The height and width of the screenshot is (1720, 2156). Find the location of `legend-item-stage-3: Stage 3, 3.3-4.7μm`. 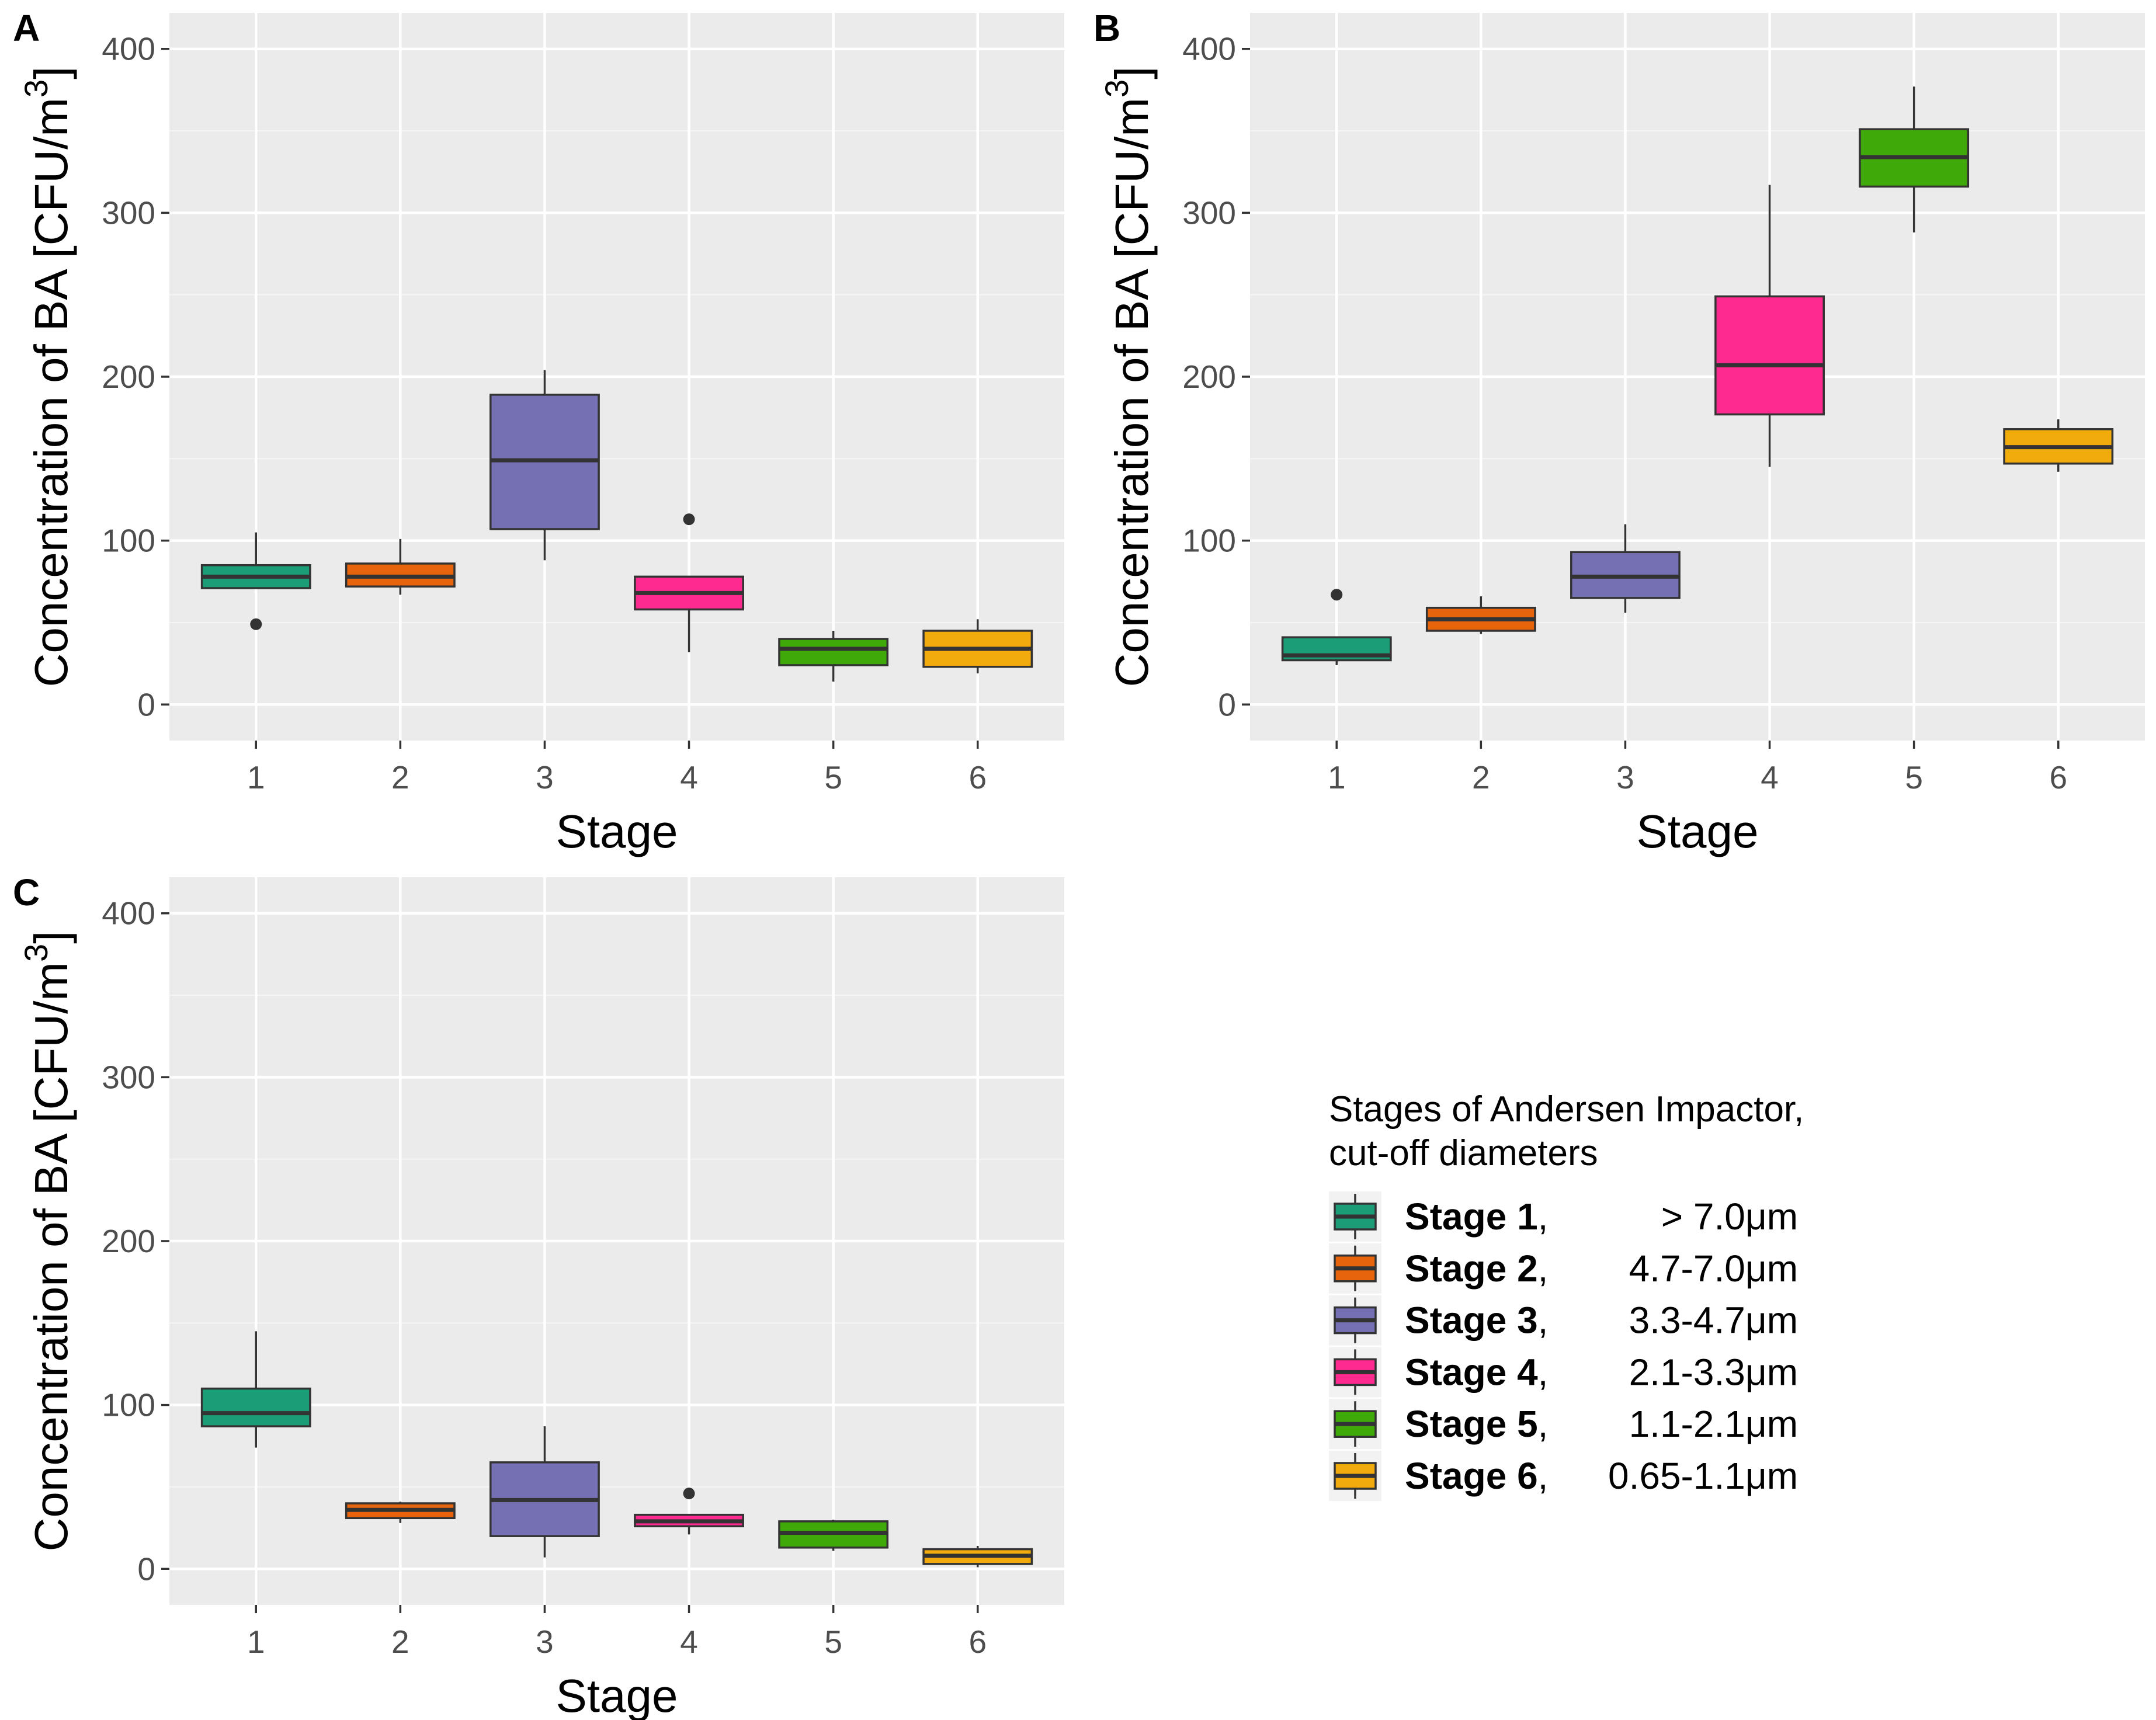

legend-item-stage-3: Stage 3, 3.3-4.7μm is located at coordinates (1563, 1320).